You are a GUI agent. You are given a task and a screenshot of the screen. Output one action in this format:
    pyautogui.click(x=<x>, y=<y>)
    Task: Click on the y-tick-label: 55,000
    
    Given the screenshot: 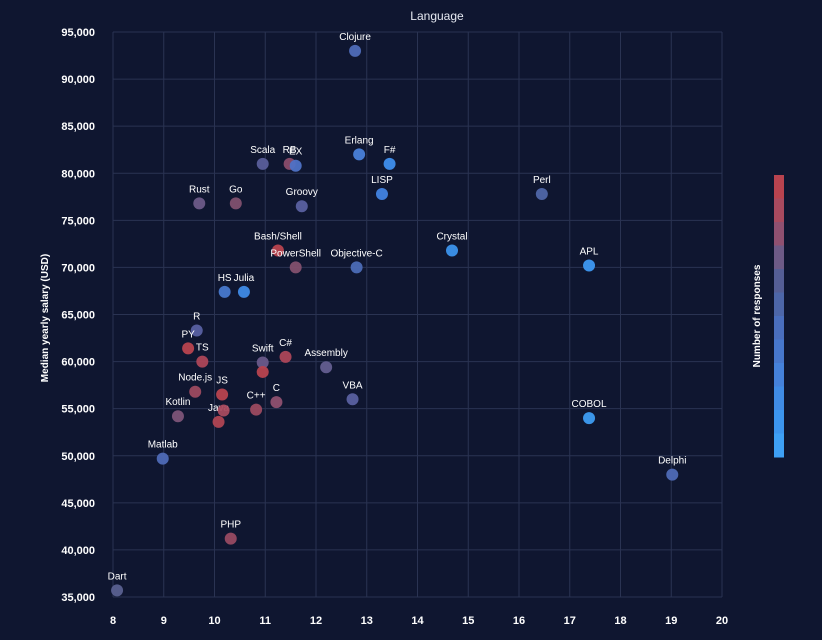 What is the action you would take?
    pyautogui.click(x=78, y=410)
    